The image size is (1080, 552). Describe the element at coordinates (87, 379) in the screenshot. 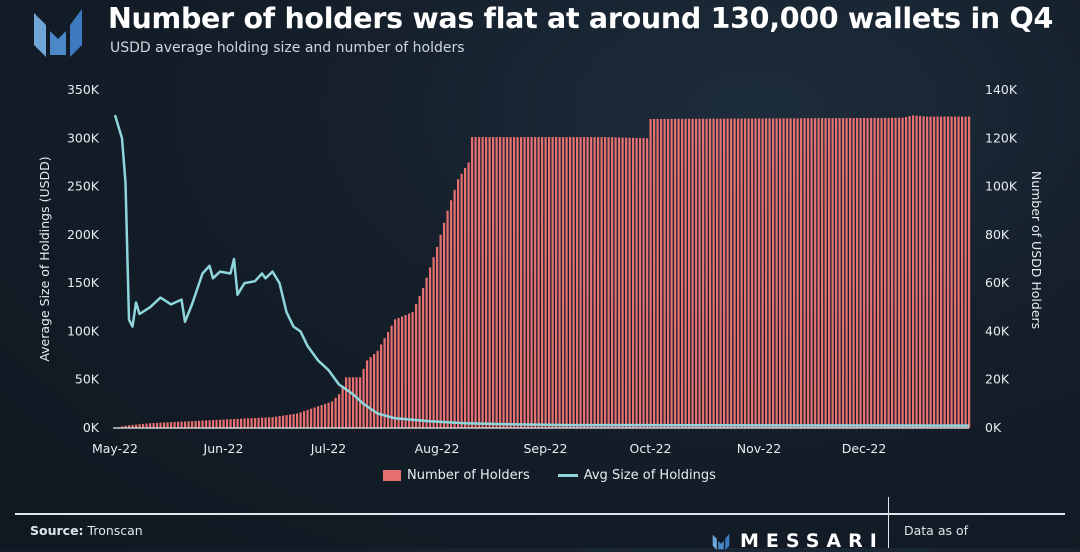

I see `y-left-tick: 50K` at that location.